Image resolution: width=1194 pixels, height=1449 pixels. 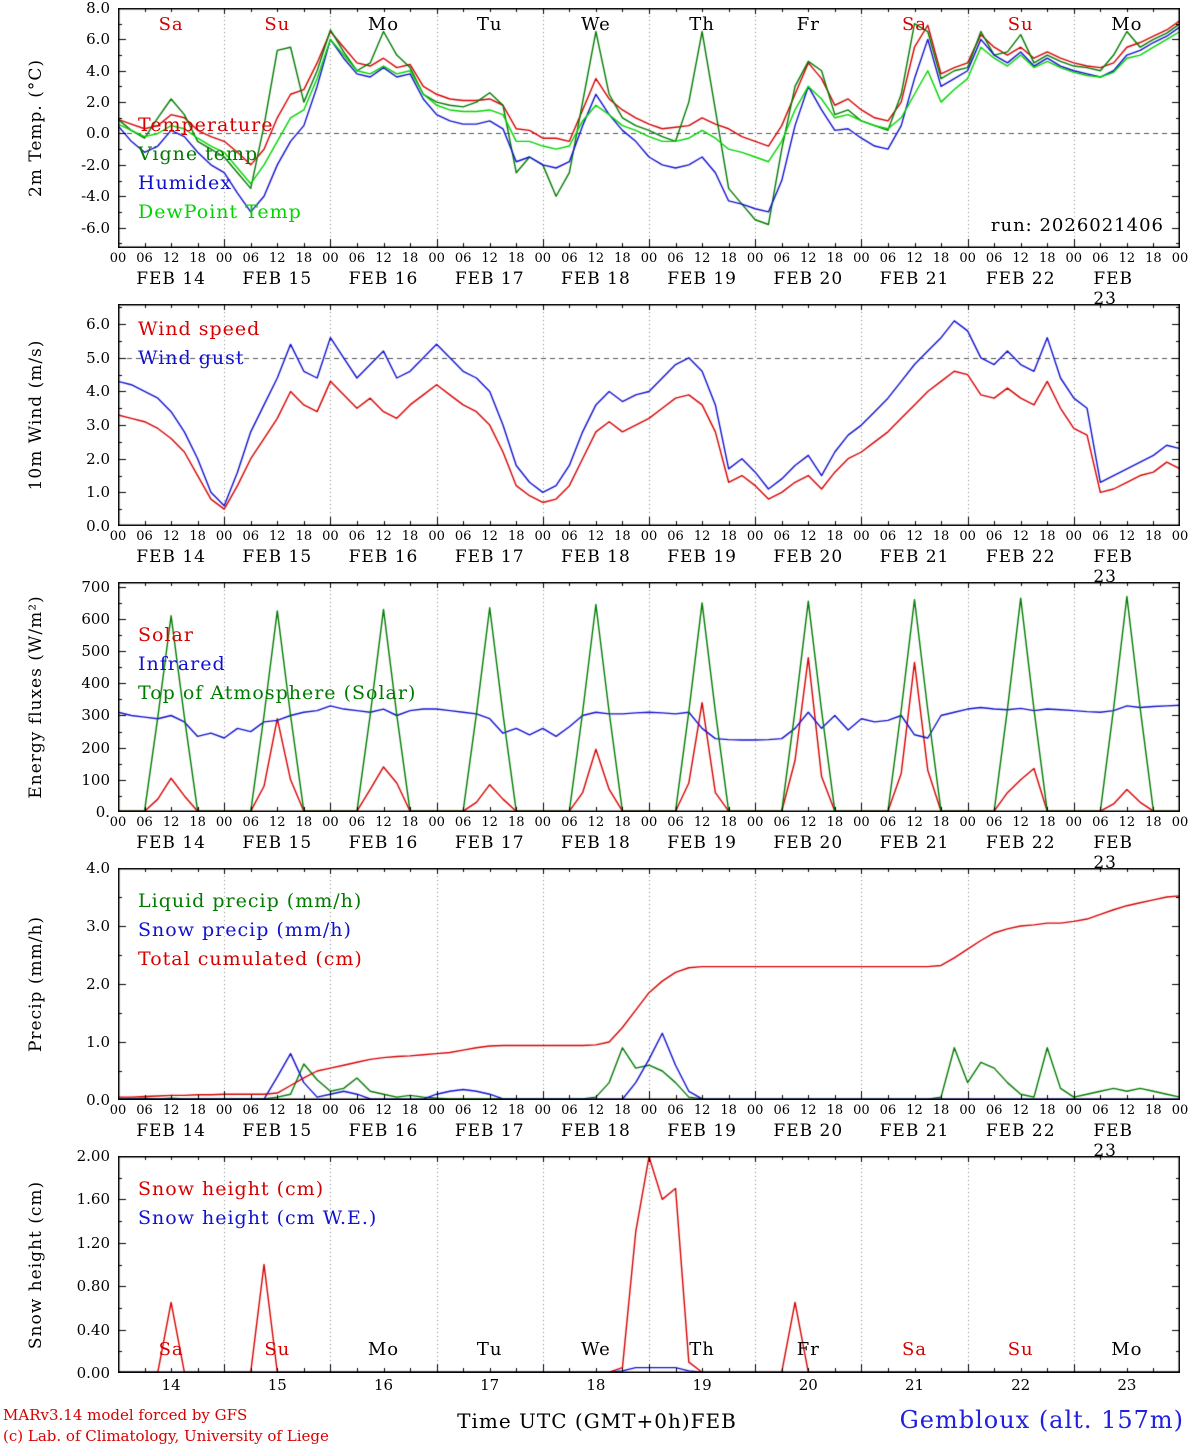 What do you see at coordinates (95, 715) in the screenshot?
I see `y-tick-label: 300` at bounding box center [95, 715].